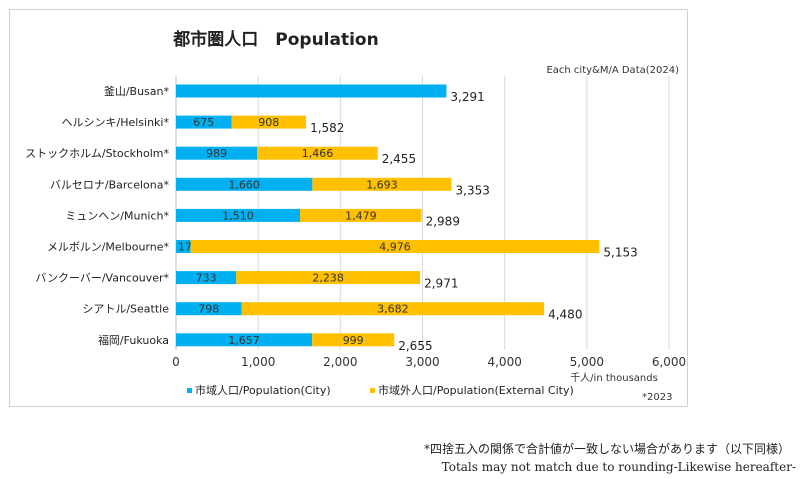 The image size is (800, 479). Describe the element at coordinates (176, 362) in the screenshot. I see `x-tick-label: 0` at that location.